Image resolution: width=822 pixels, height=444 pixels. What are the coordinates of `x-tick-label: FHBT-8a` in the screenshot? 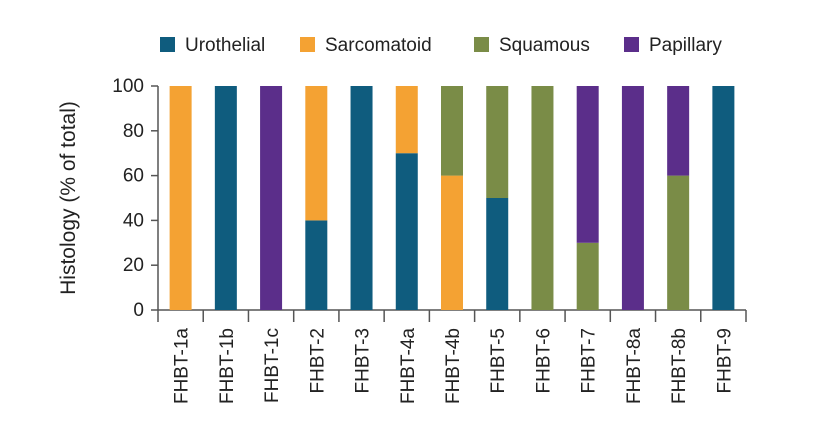 It's located at (634, 366).